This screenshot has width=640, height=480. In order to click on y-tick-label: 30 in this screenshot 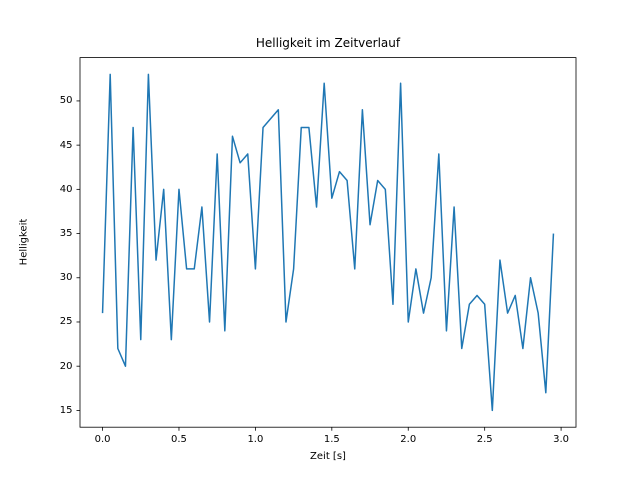, I will do `click(66, 278)`.